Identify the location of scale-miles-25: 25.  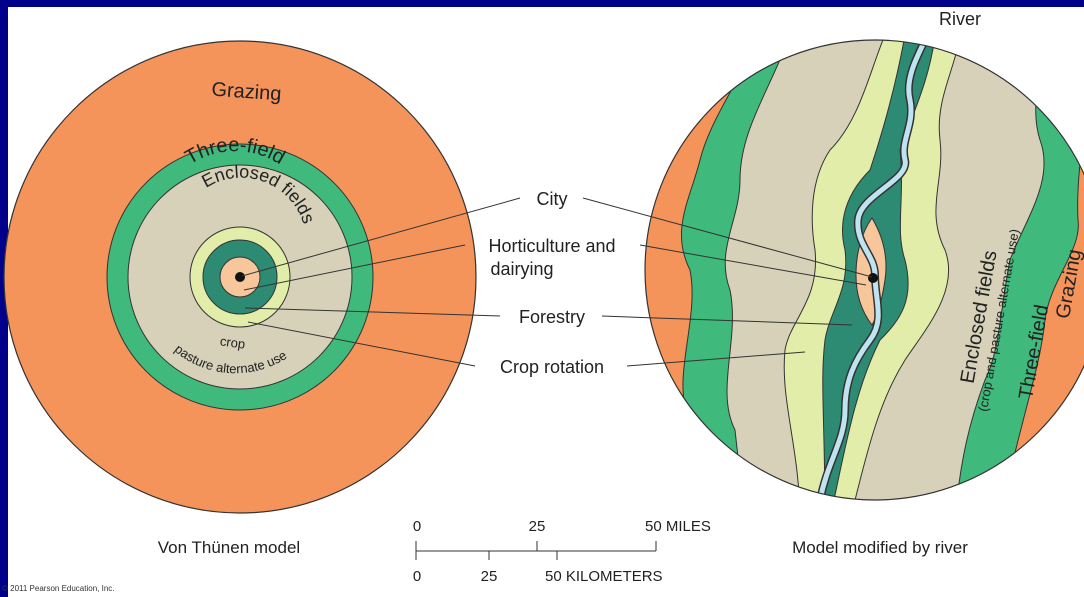
(537, 526).